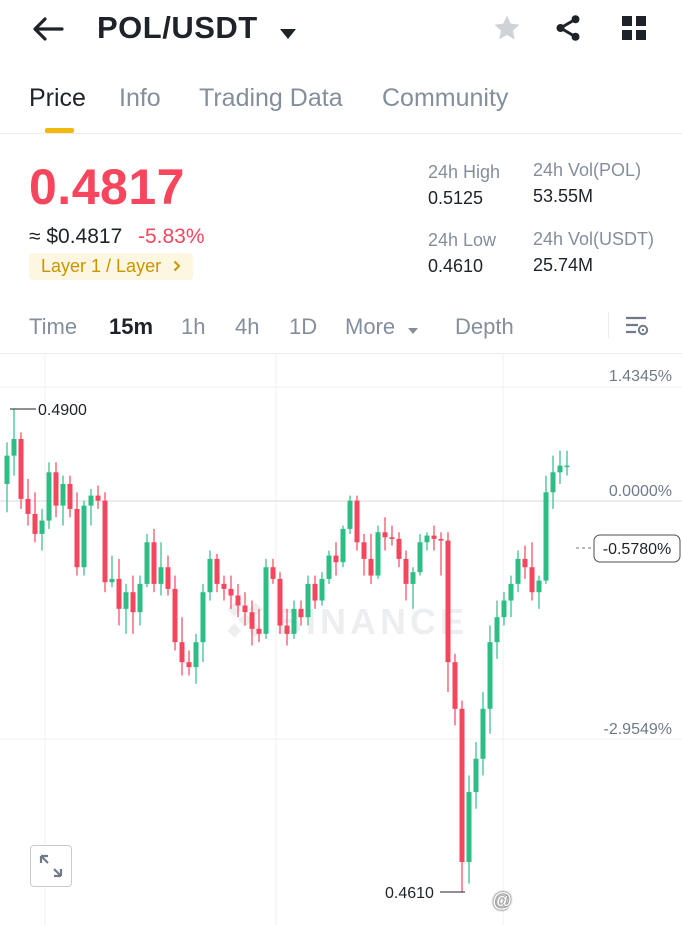 This screenshot has height=925, width=682. Describe the element at coordinates (594, 239) in the screenshot. I see `stat-24h-vol-quote-label: 24h Vol(USDT)` at that location.